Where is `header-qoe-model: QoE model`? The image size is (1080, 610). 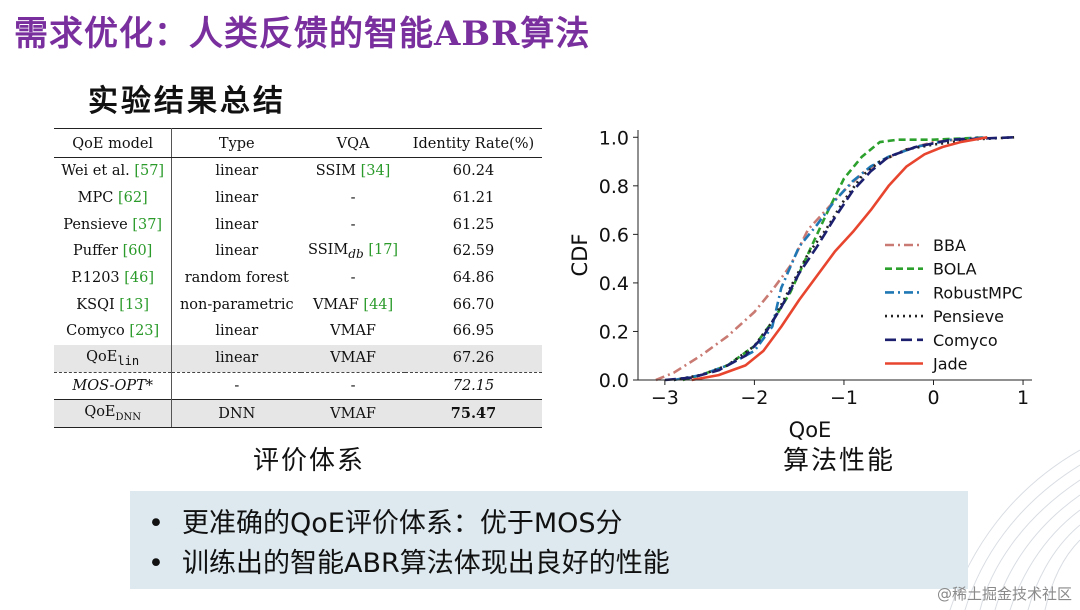
header-qoe-model: QoE model is located at coordinates (113, 143).